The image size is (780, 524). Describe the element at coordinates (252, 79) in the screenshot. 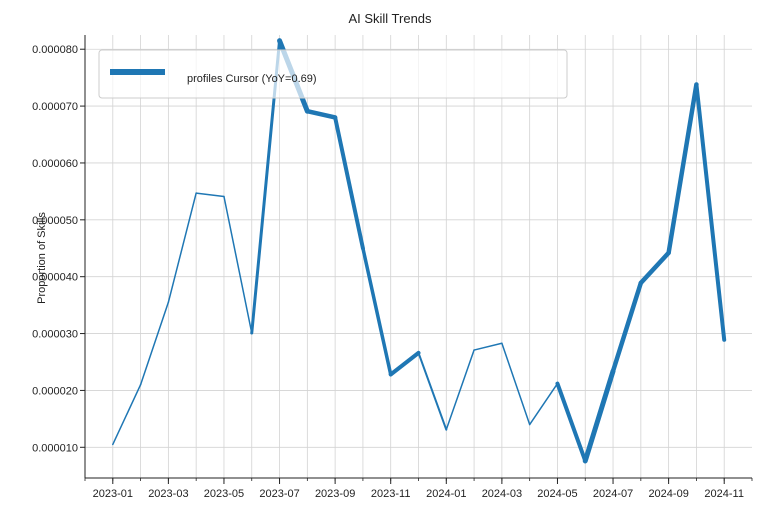

I see `legend-label: profiles Cursor (YoY=0.69)` at that location.